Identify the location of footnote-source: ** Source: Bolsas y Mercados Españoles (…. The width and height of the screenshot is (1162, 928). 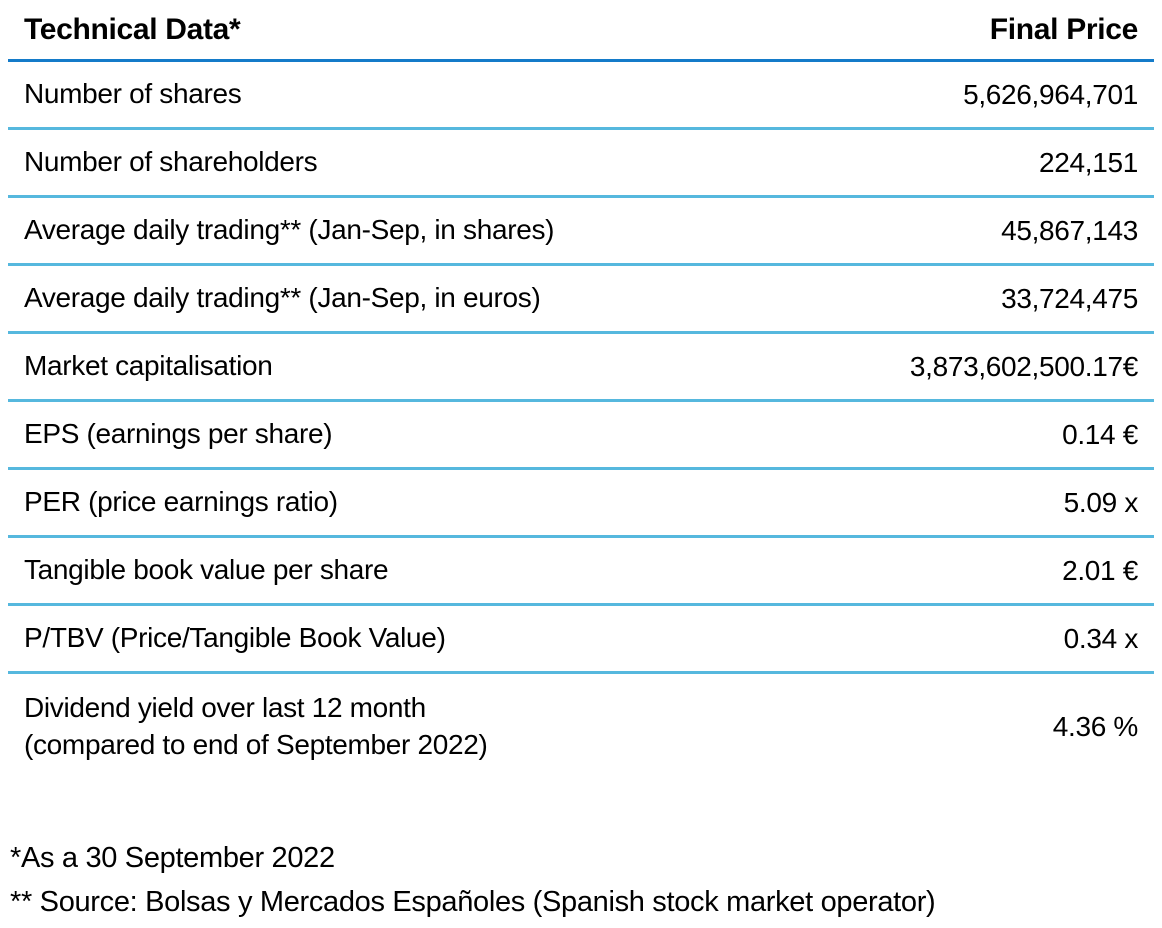
(473, 902).